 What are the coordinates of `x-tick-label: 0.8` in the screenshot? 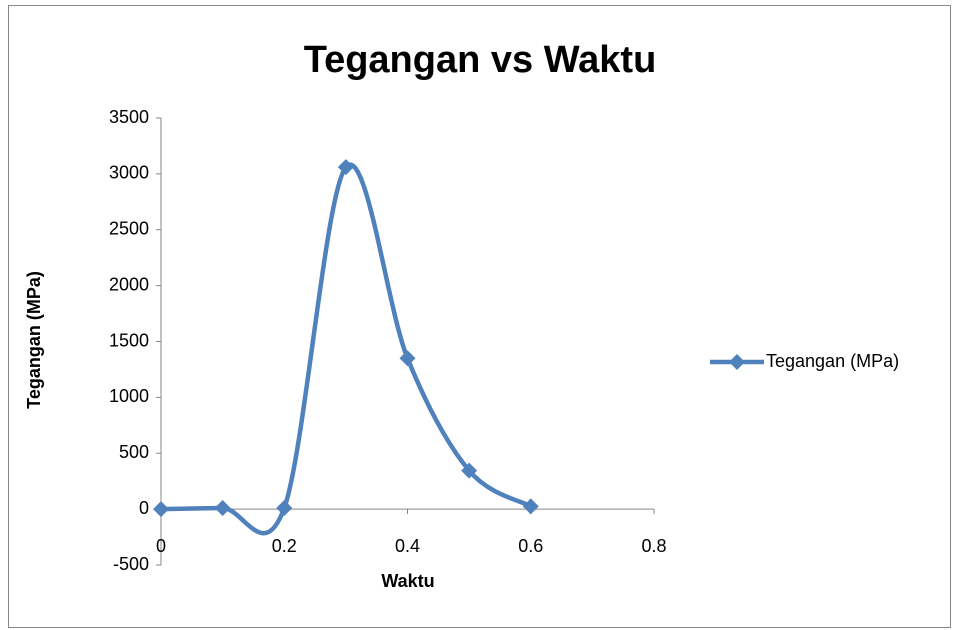 It's located at (653, 546).